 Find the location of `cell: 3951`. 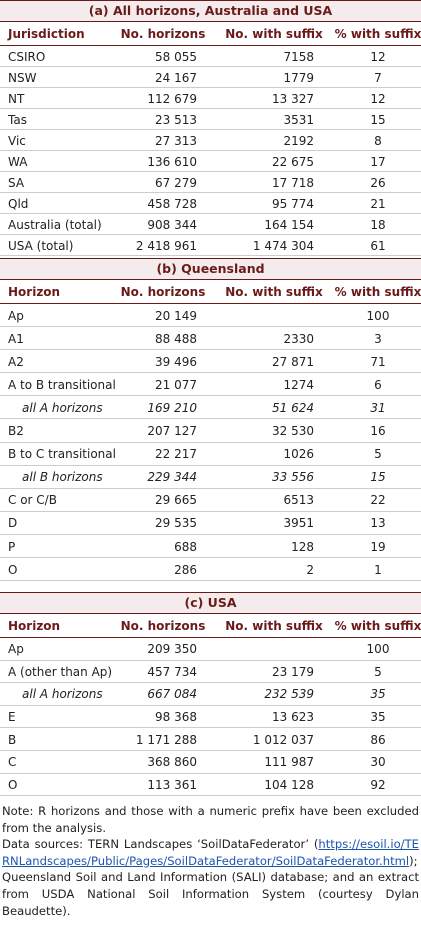

cell: 3951 is located at coordinates (298, 523).